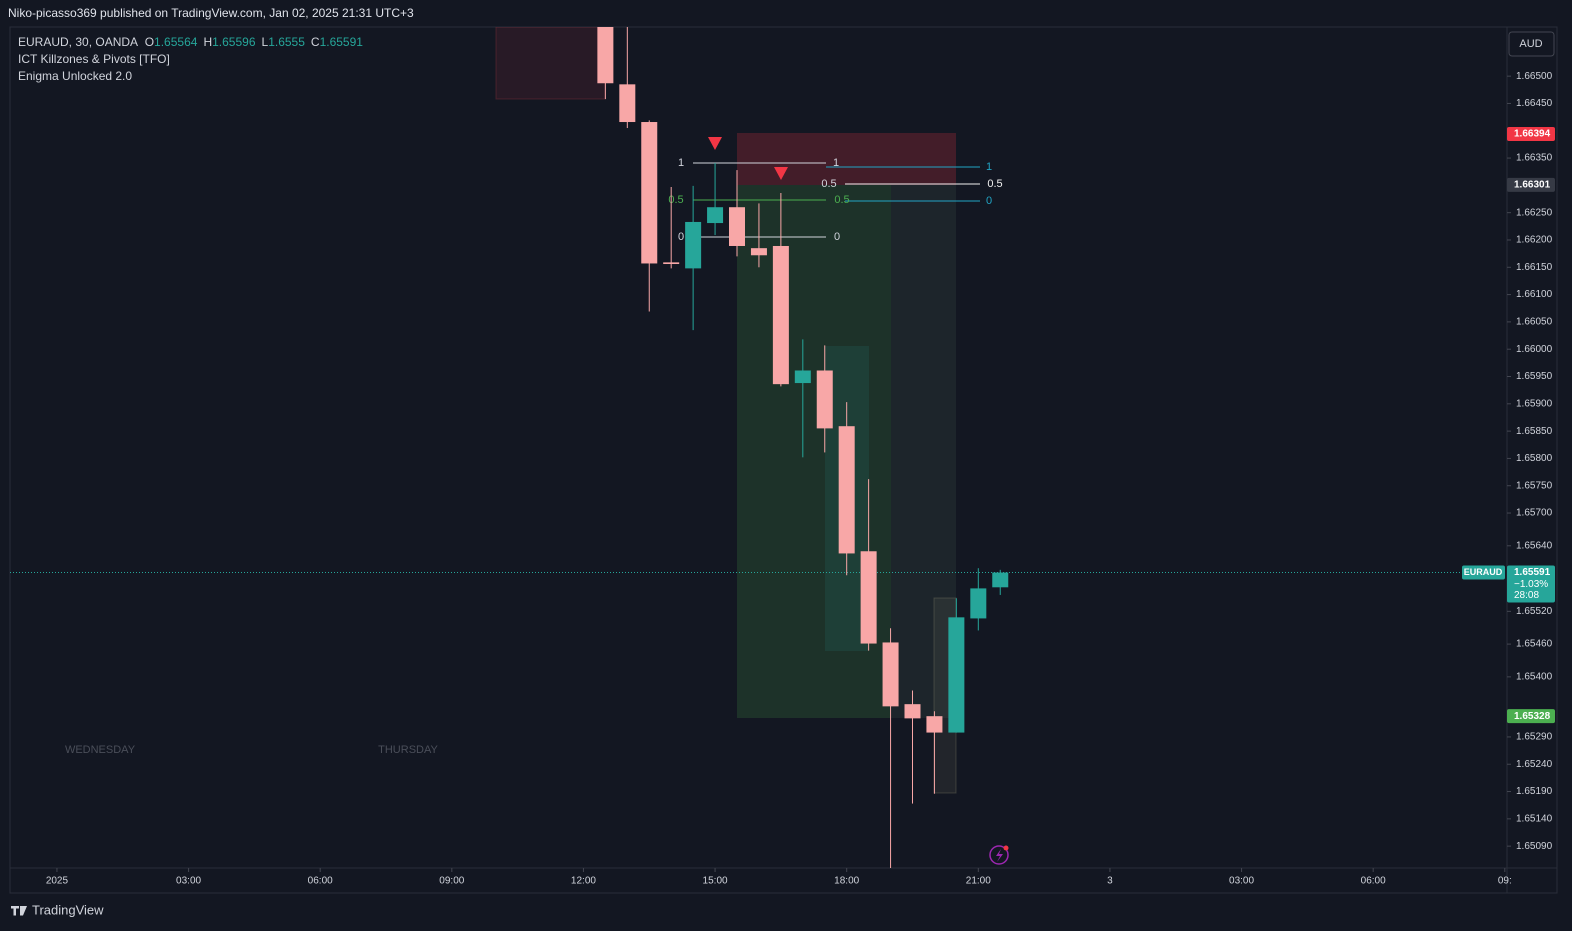 Image resolution: width=1572 pixels, height=931 pixels. Describe the element at coordinates (265, 42) in the screenshot. I see `ohlc-label: L` at that location.